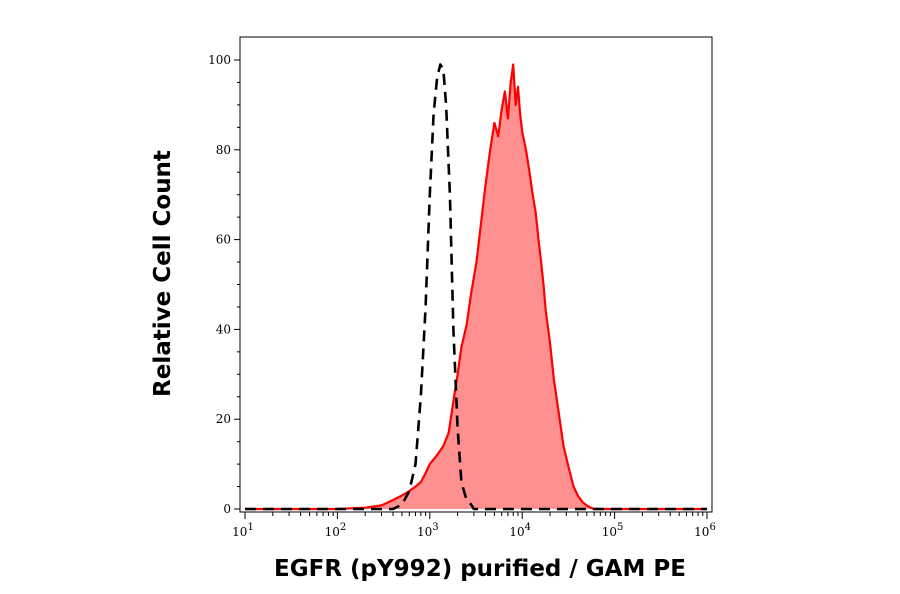 This screenshot has width=900, height=594. I want to click on x-tick-label: 10¹, so click(243, 530).